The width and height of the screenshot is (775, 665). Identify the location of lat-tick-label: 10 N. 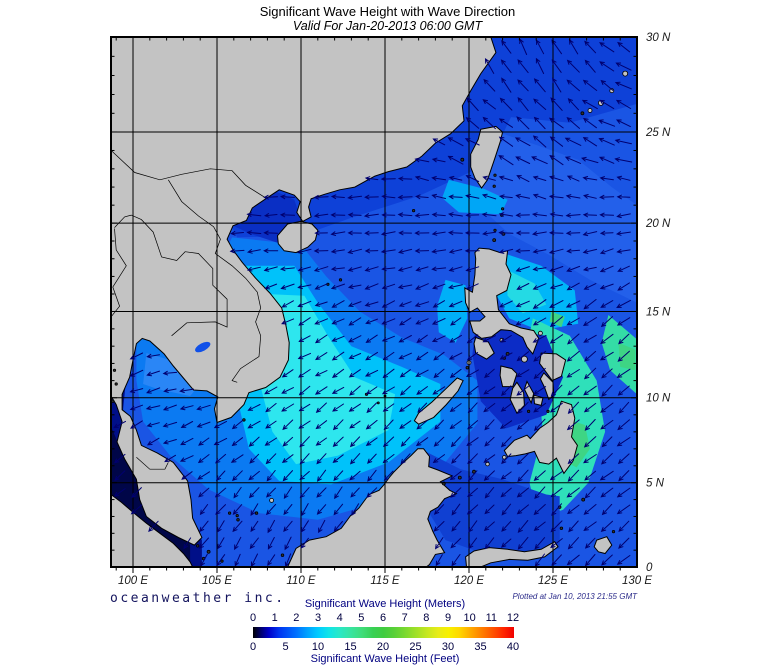
(658, 399).